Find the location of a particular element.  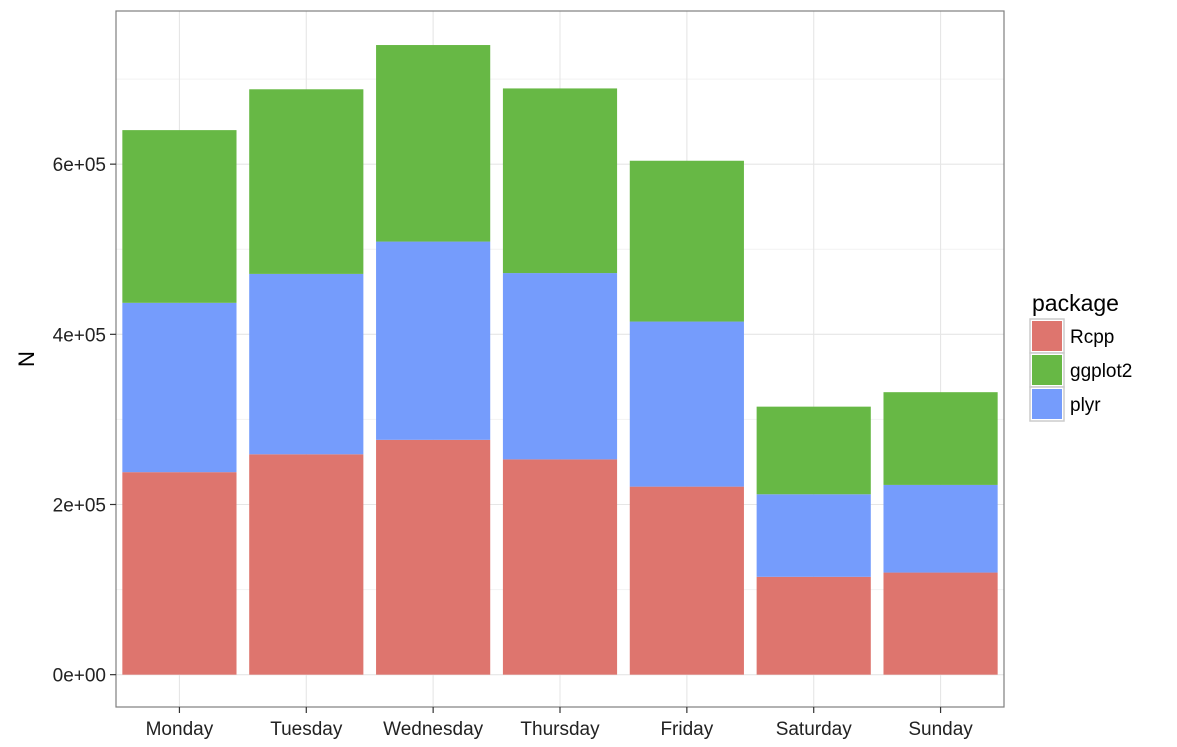

bar-plyr-saturday is located at coordinates (813, 535).